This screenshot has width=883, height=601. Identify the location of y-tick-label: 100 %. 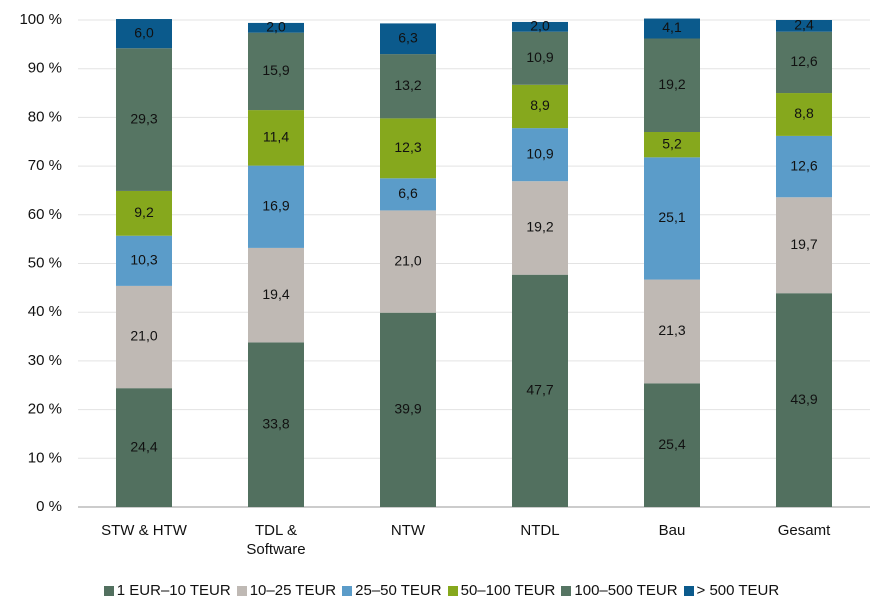
(40, 19).